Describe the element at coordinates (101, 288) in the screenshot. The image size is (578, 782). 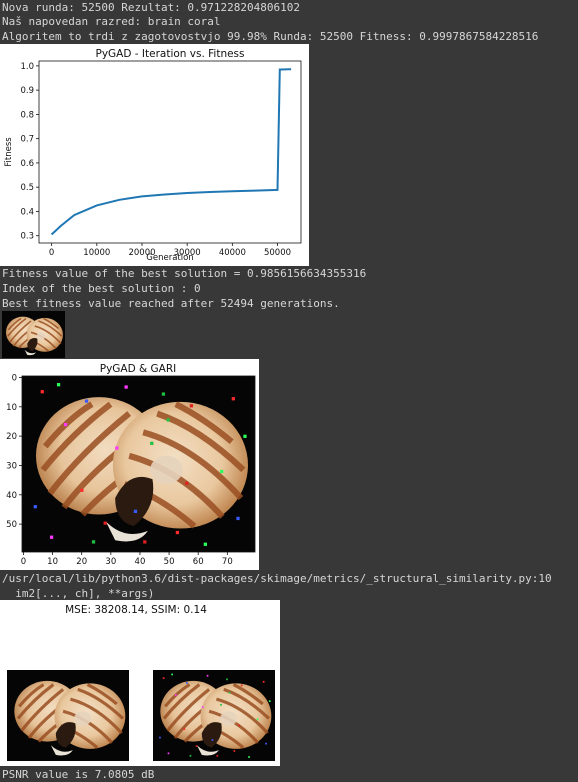
I see `console-line-best-index: Index of the best solution : 0` at that location.